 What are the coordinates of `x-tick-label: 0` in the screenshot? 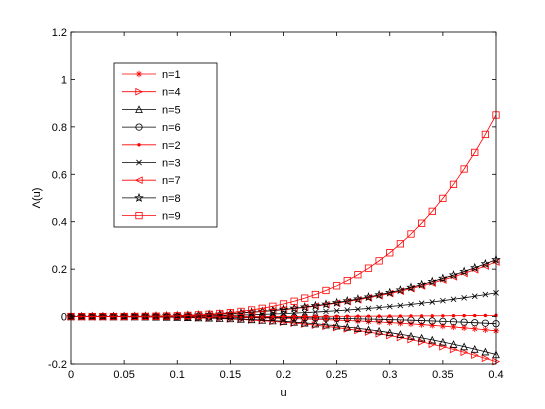 It's located at (71, 375).